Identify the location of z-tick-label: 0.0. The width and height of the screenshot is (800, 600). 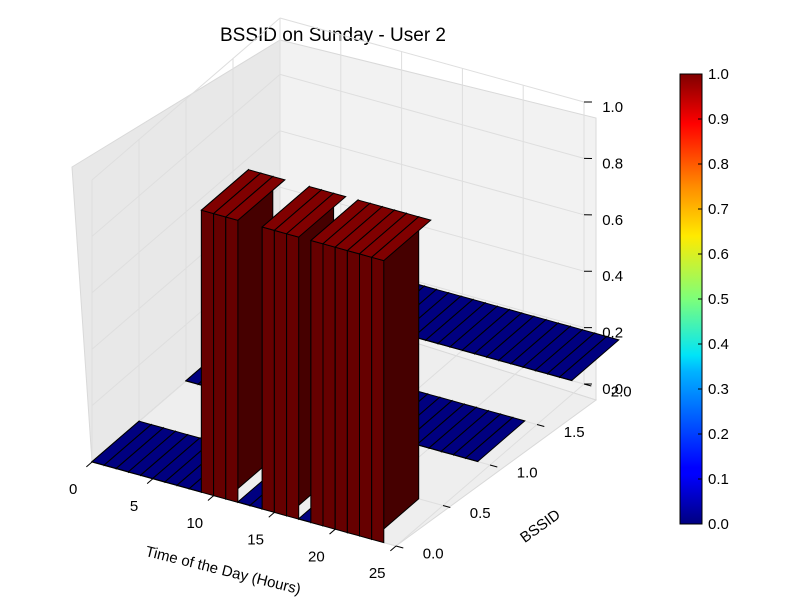
(612, 389).